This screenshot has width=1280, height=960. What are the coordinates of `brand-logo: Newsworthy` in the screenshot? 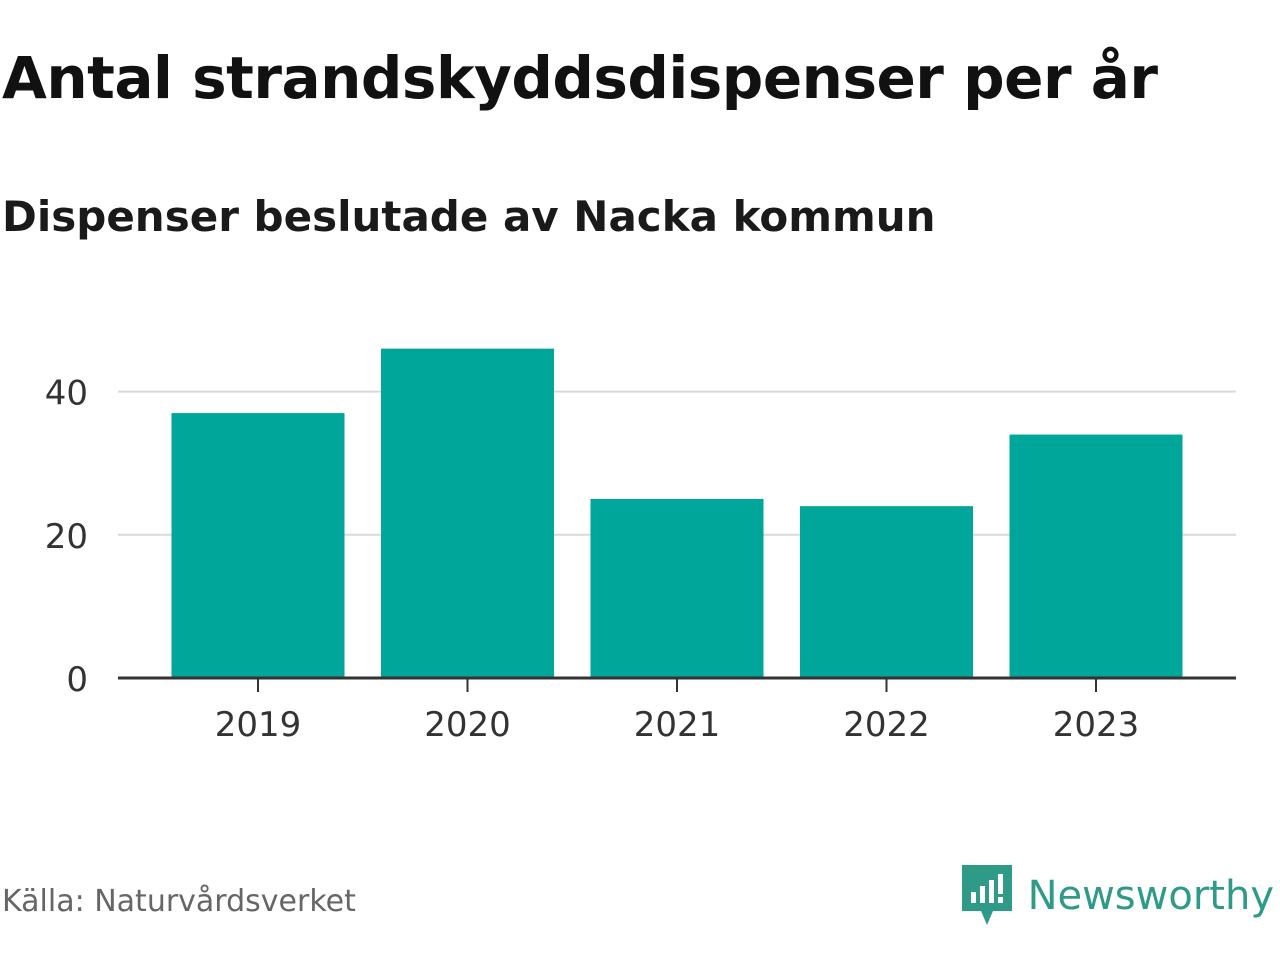 It's located at (1117, 896).